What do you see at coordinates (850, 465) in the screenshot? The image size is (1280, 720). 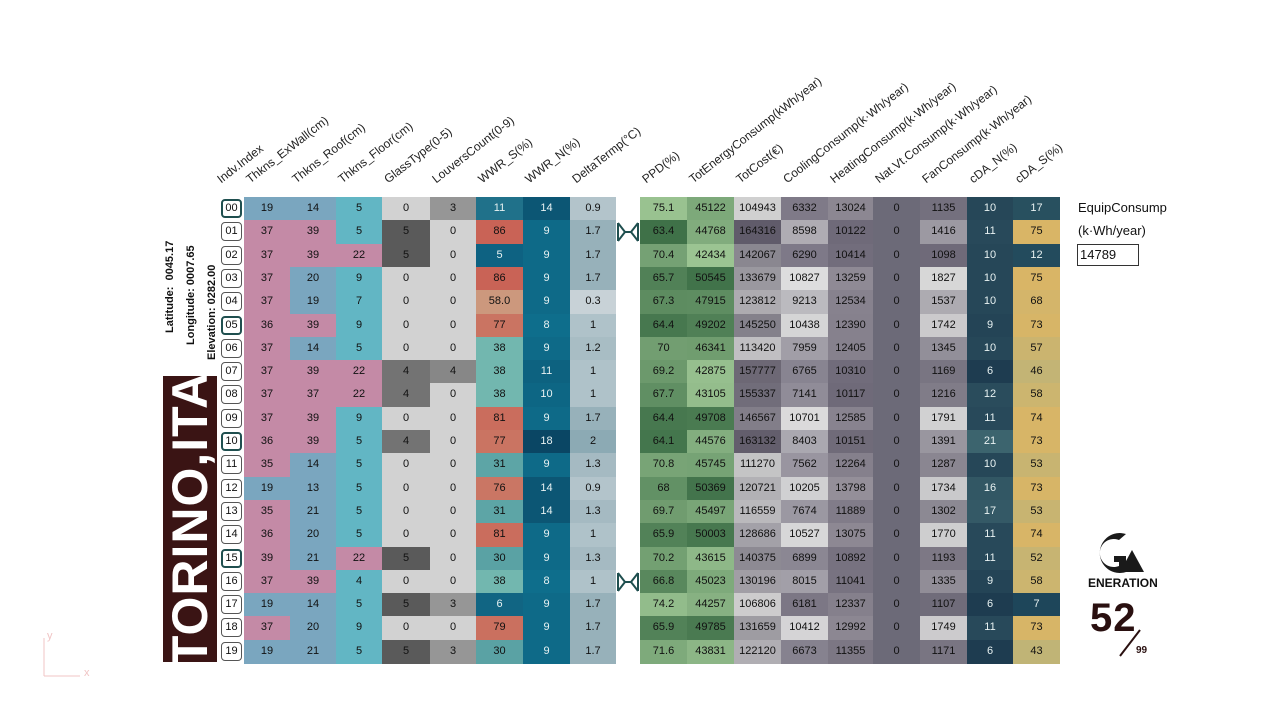 I see `table-cell: 12264` at bounding box center [850, 465].